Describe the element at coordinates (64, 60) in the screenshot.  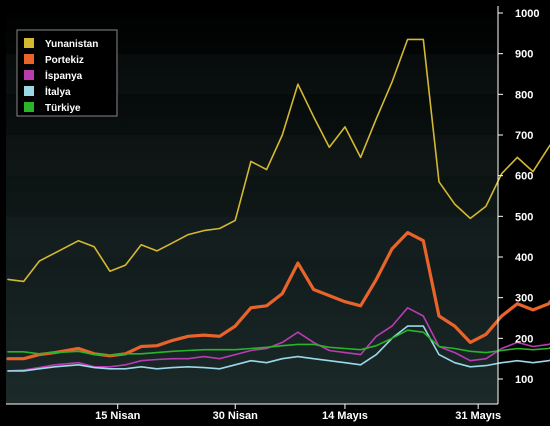
I see `legend-label: Portekiz` at that location.